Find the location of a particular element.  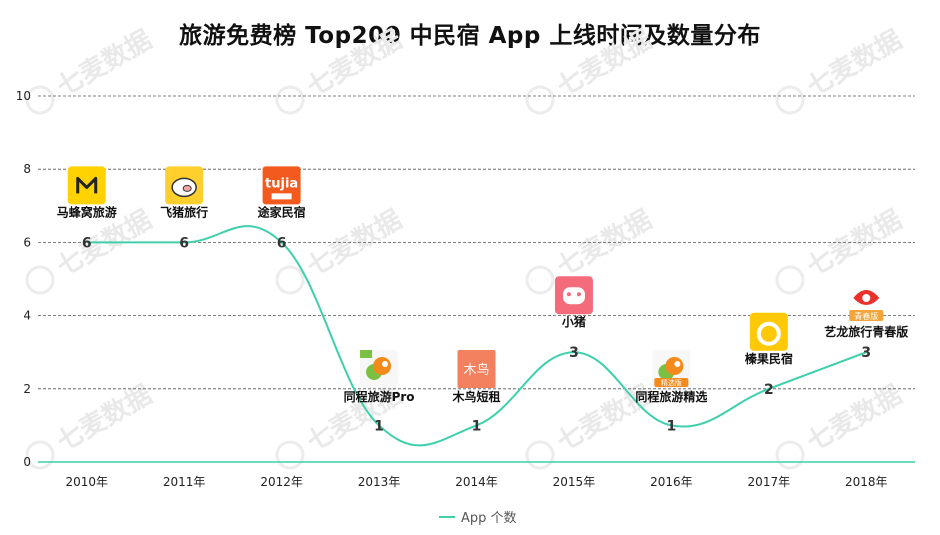

app-name-label: 途家民宿 is located at coordinates (282, 211).